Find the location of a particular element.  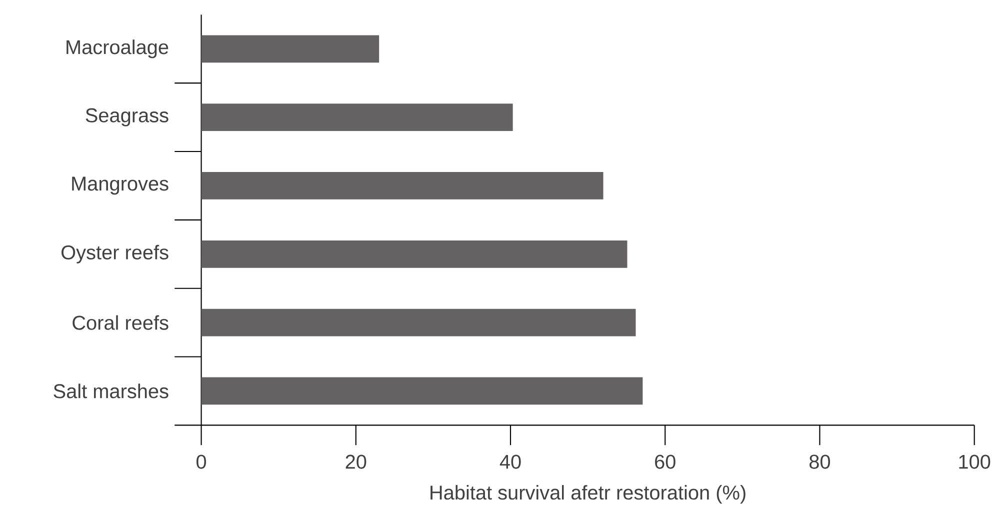

x-tick-label: 80 is located at coordinates (820, 461).